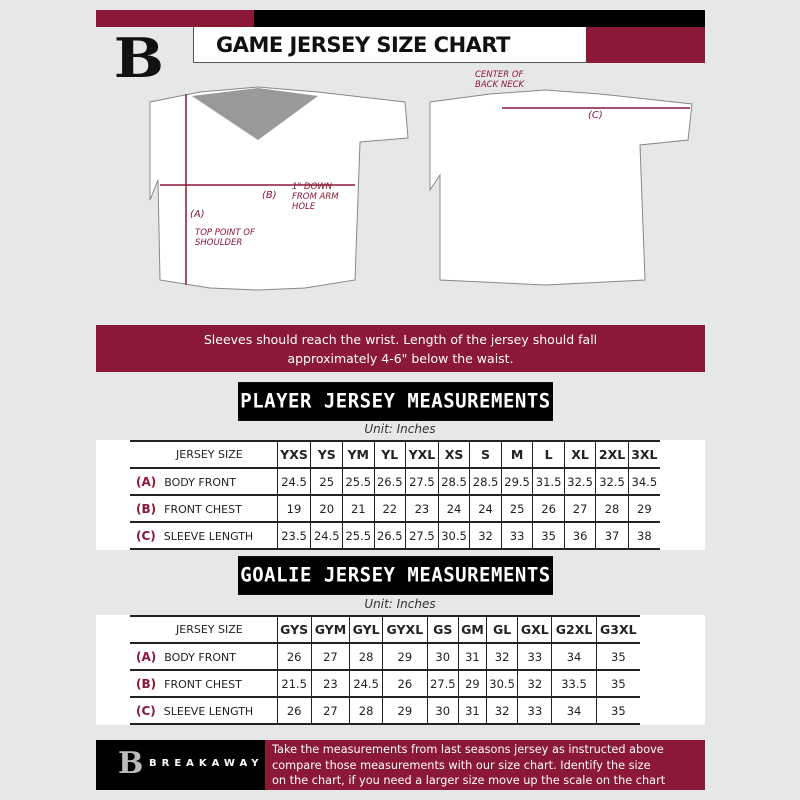  I want to click on table-cell: 31.5, so click(548, 482).